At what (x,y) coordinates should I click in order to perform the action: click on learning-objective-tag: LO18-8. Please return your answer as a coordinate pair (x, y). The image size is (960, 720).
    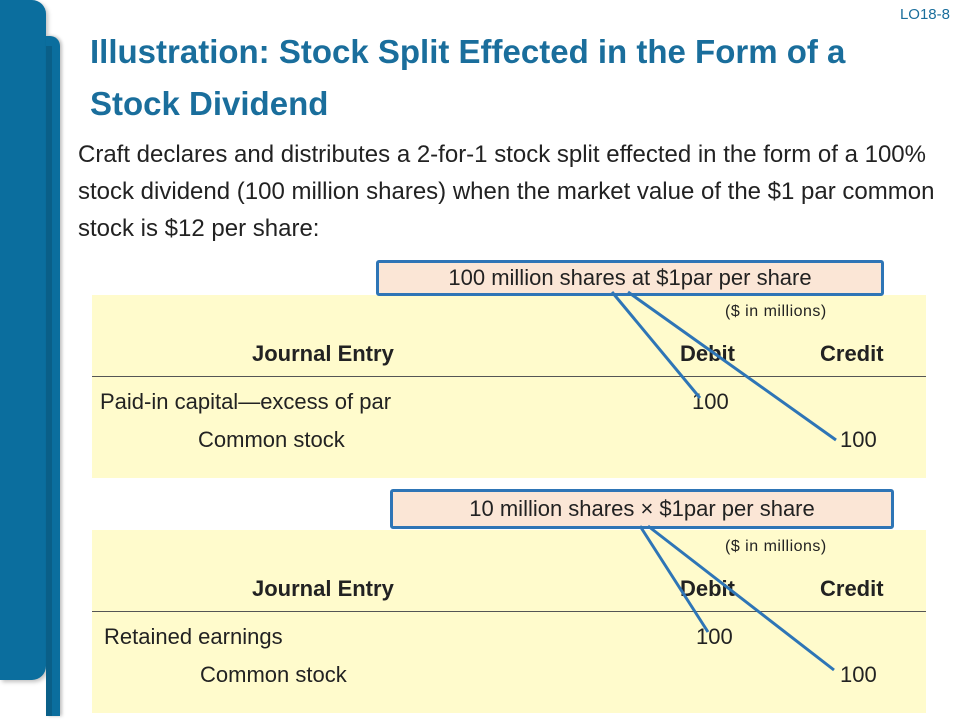
    Looking at the image, I should click on (924, 14).